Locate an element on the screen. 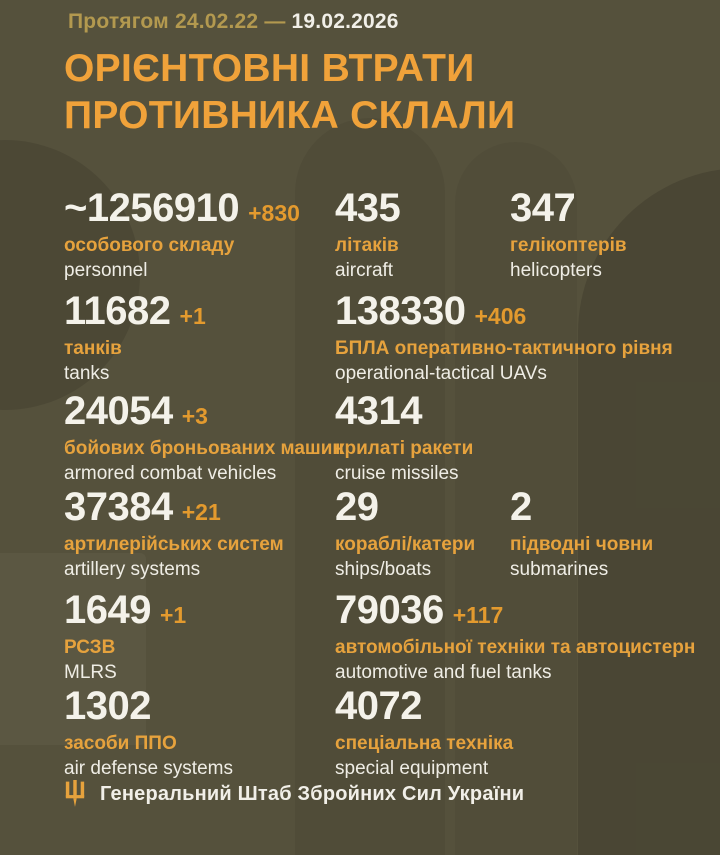 Image resolution: width=720 pixels, height=855 pixels. stat-label-en: MLRS is located at coordinates (90, 672).